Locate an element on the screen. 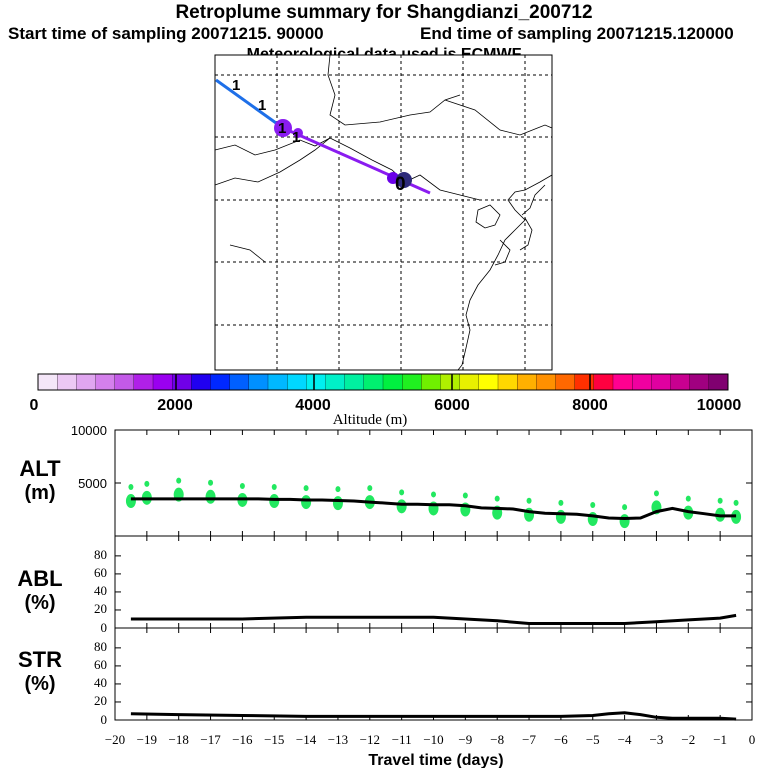 The width and height of the screenshot is (768, 768). x-tick-label: −14 is located at coordinates (306, 739).